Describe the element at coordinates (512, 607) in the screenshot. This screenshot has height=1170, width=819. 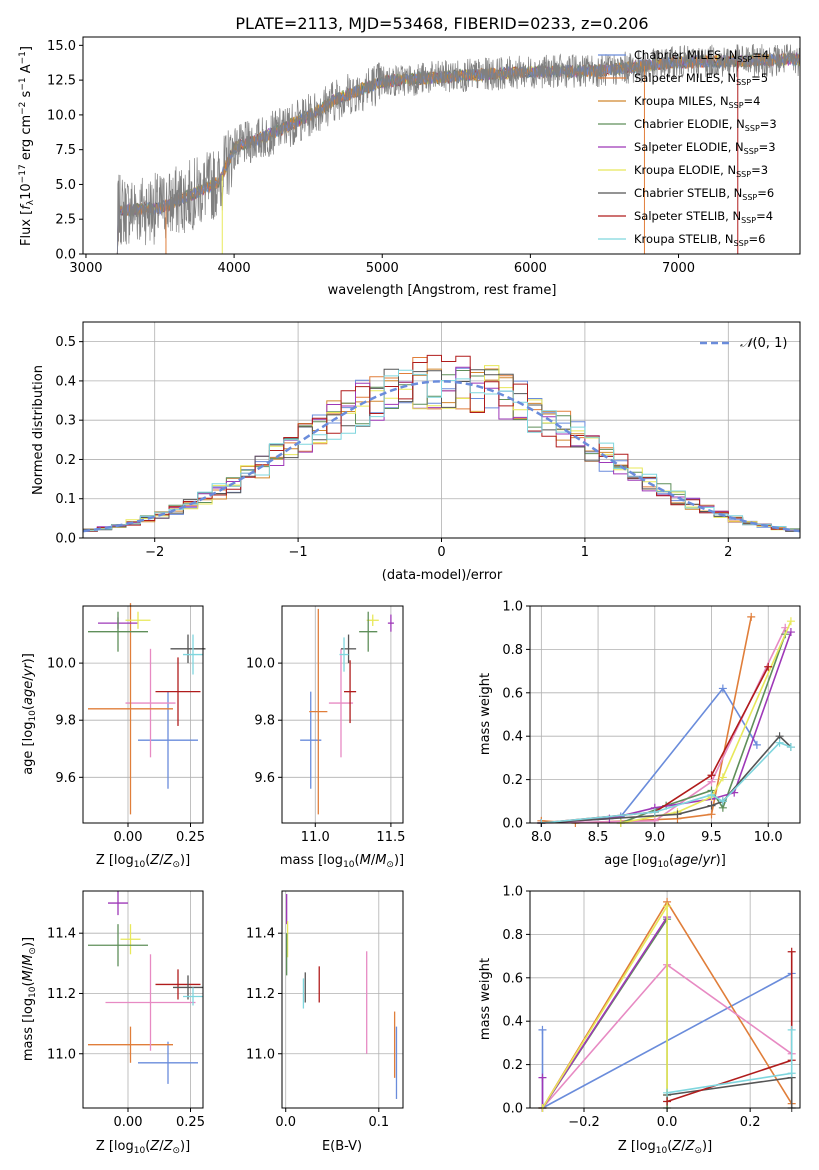
I see `y-tick-label: 1.0` at that location.